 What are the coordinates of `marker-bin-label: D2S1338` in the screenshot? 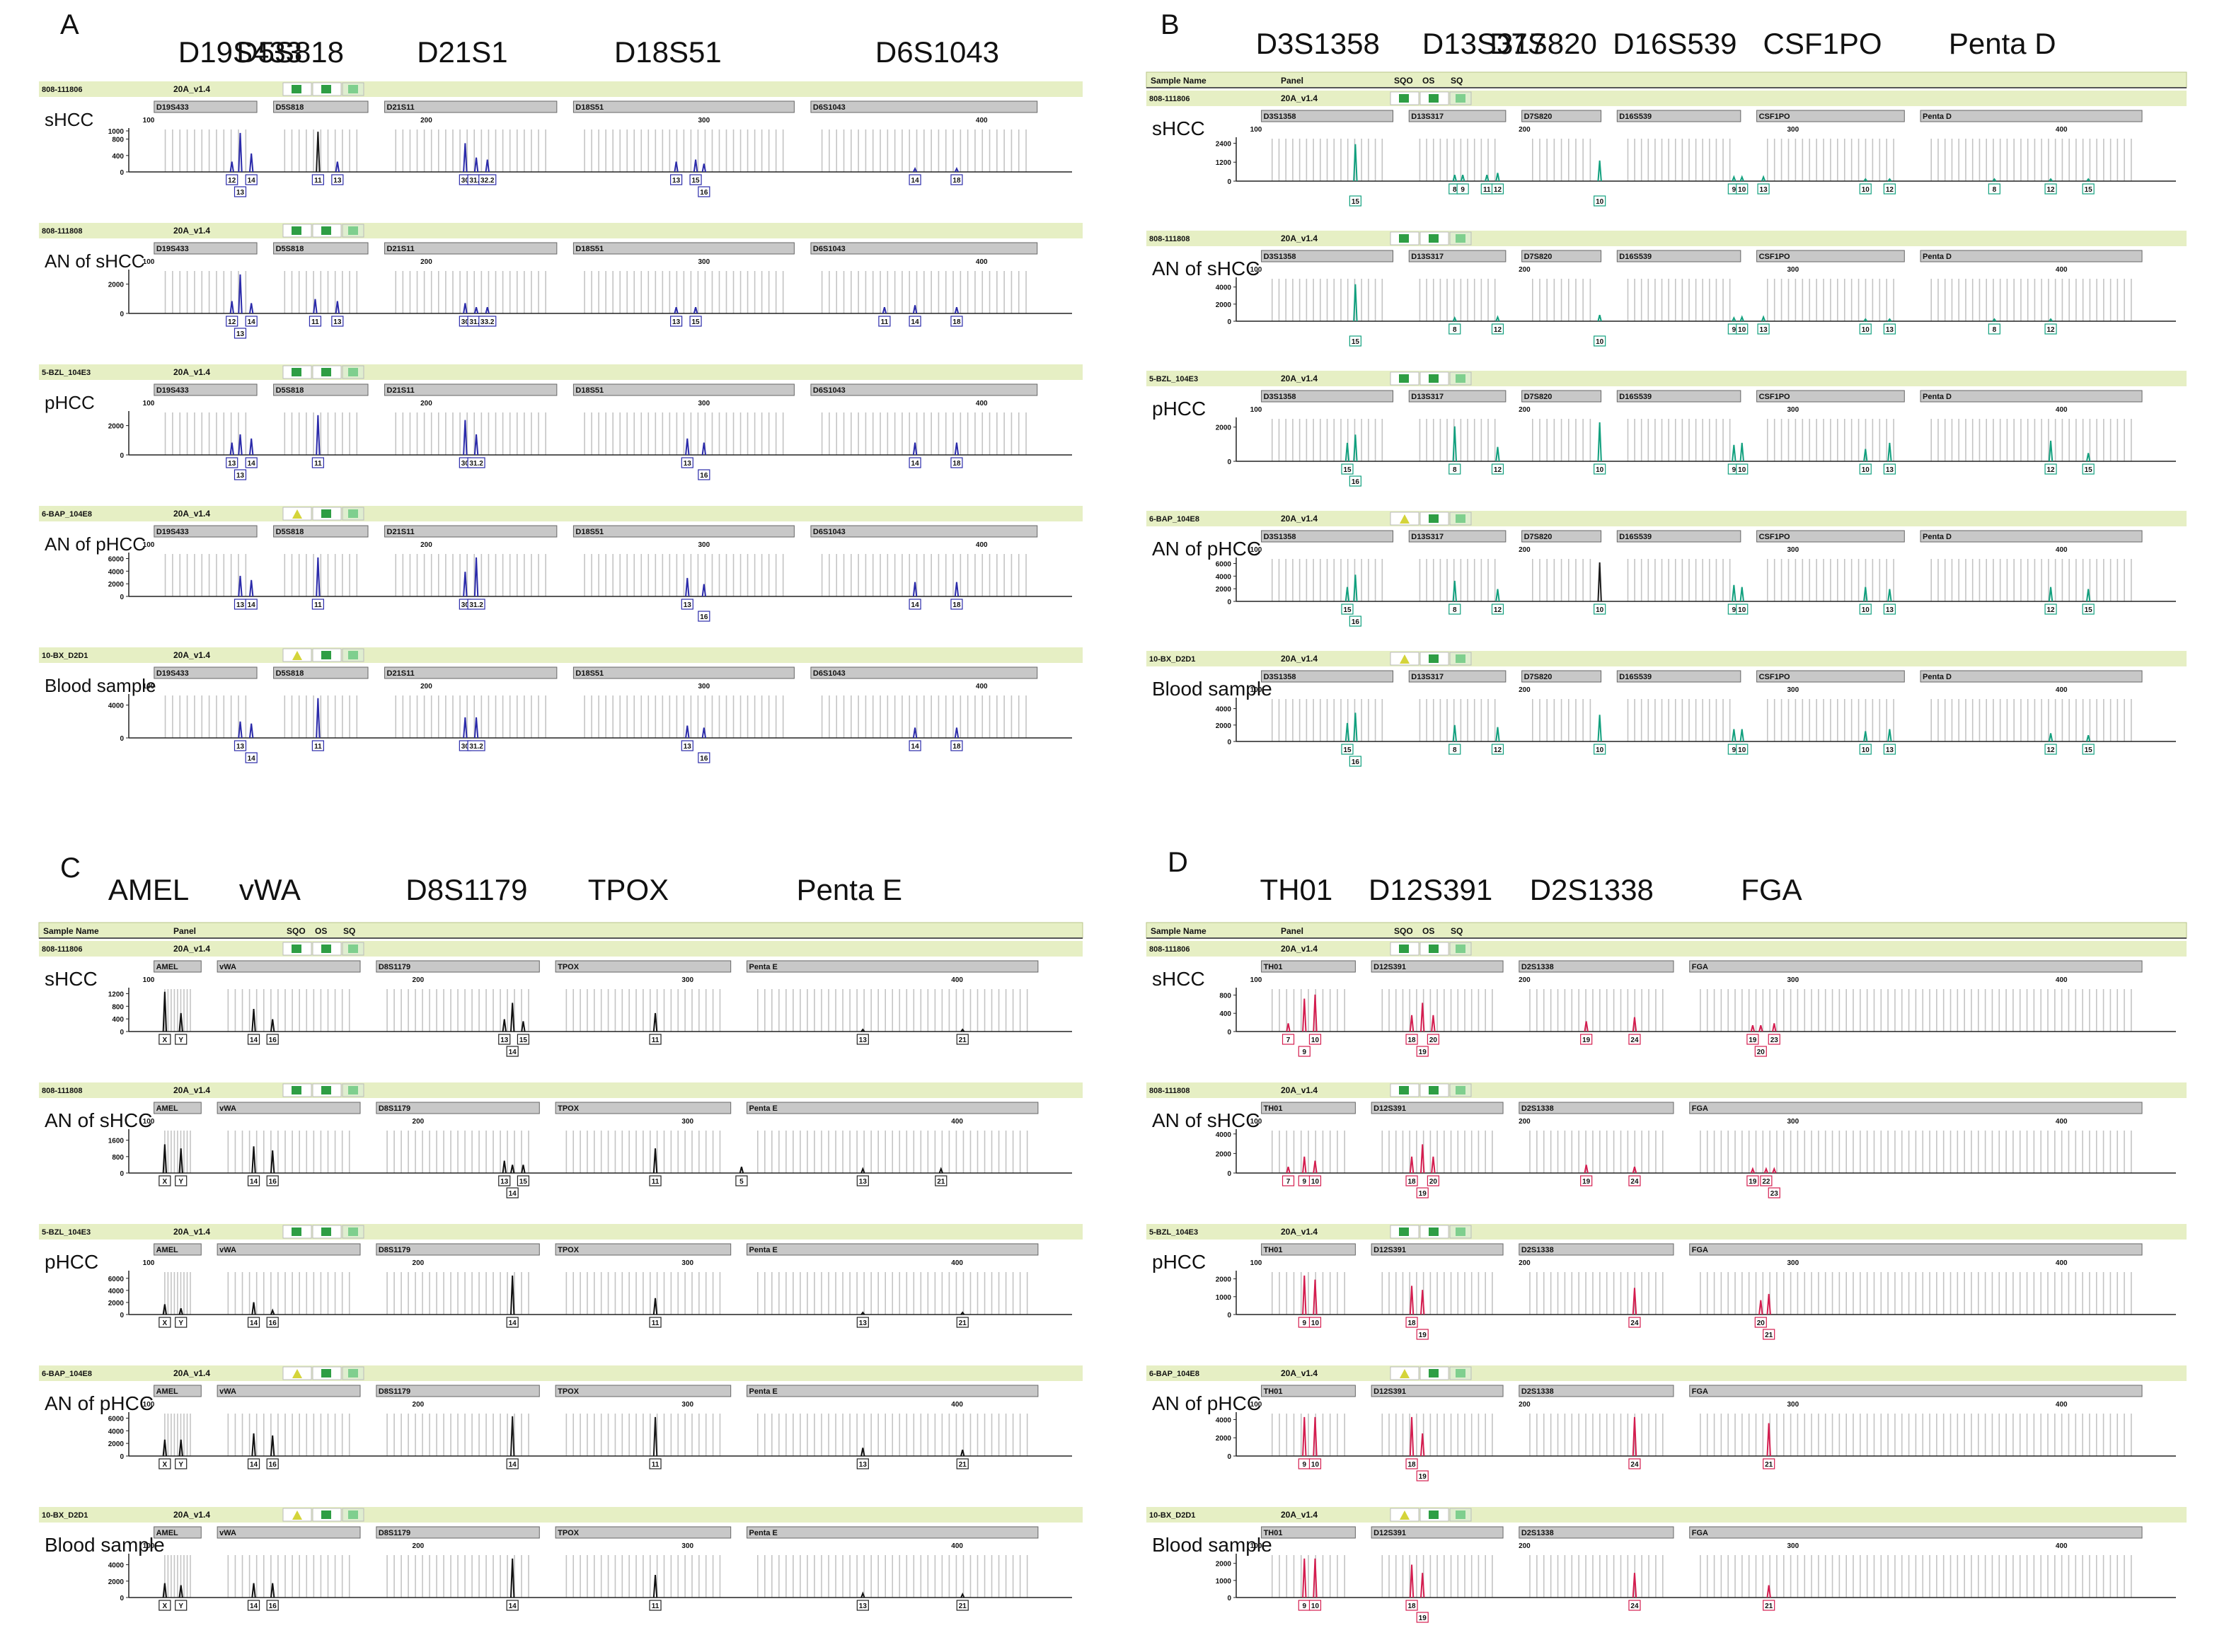 It's located at (1537, 1250).